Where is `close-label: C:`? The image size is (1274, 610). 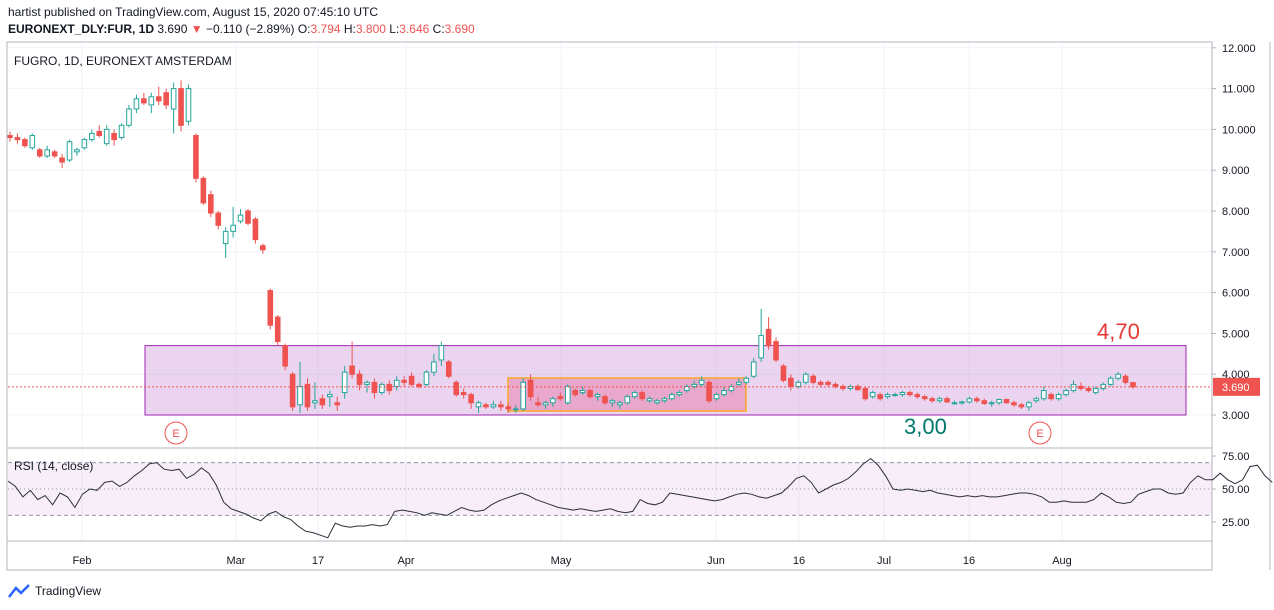
close-label: C: is located at coordinates (438, 29).